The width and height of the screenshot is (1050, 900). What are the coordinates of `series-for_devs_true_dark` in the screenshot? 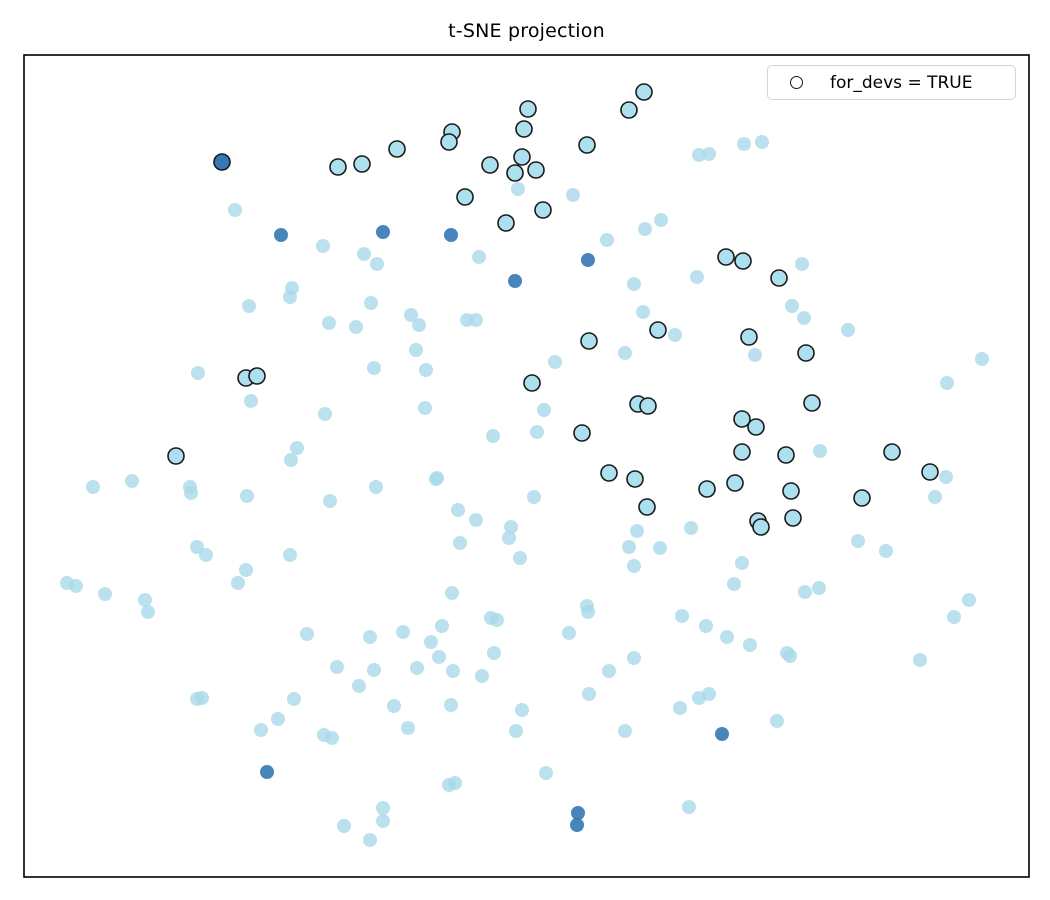 It's located at (222, 162).